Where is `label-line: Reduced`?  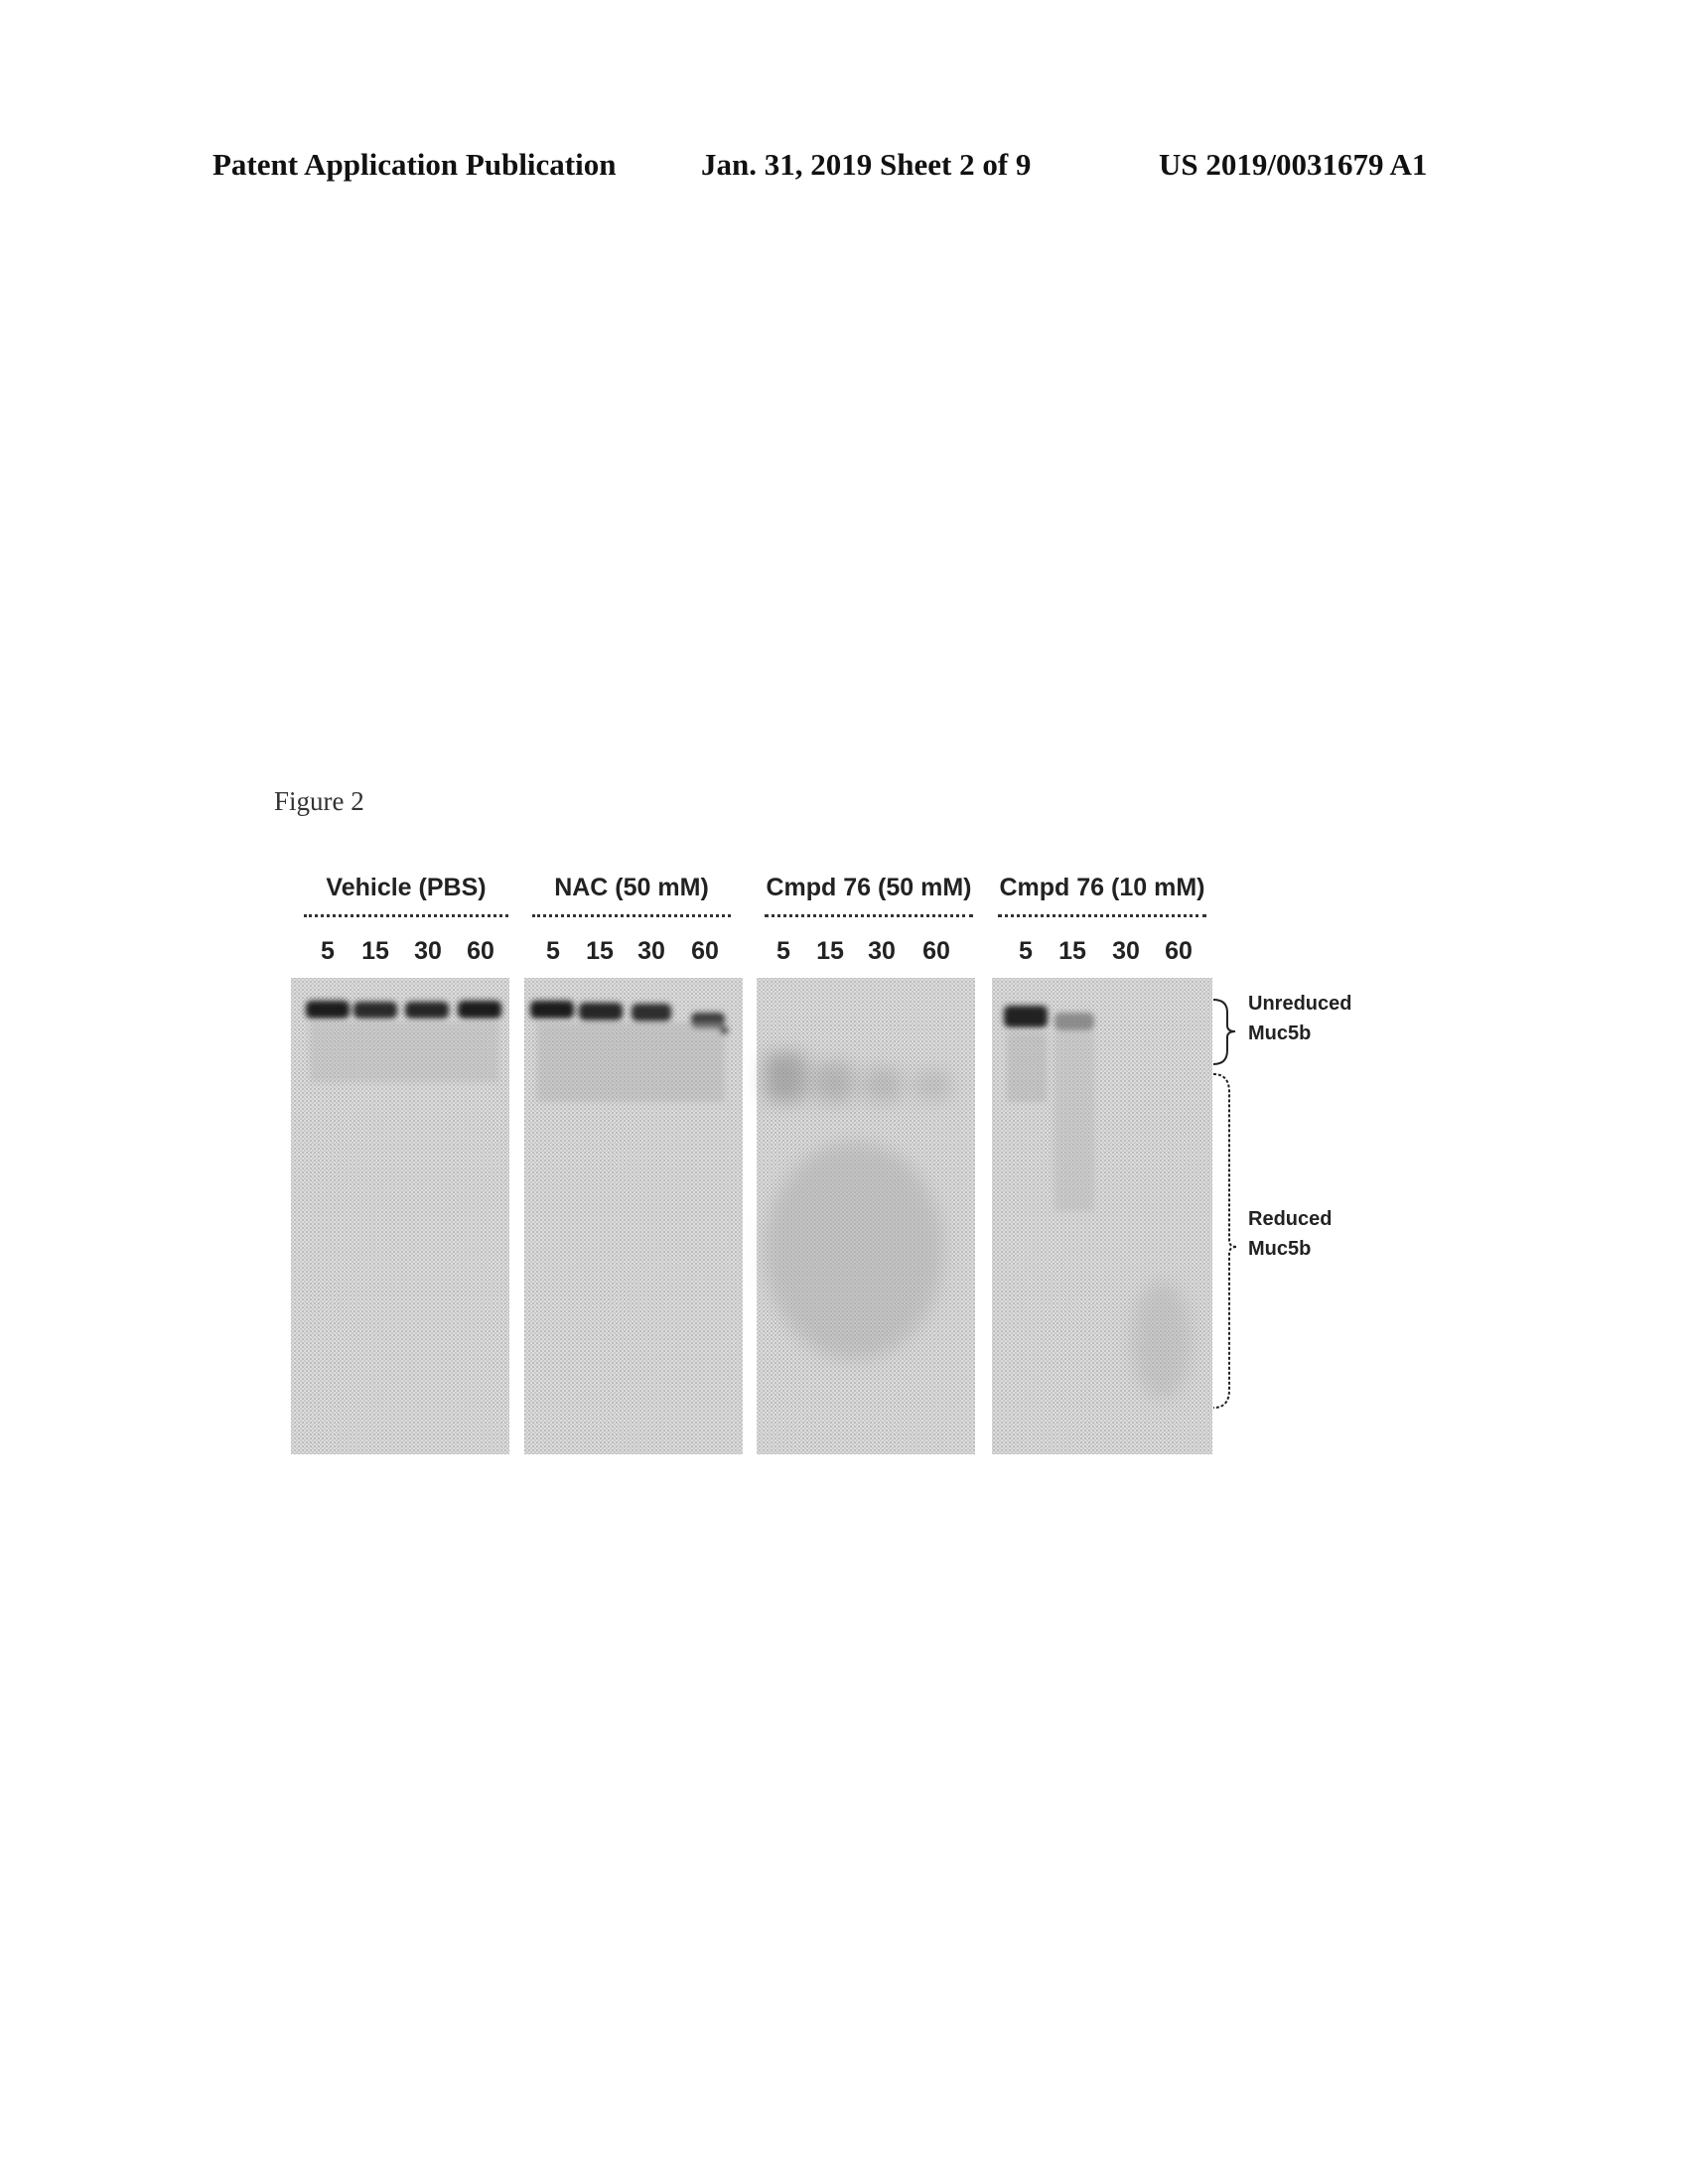 label-line: Reduced is located at coordinates (1290, 1219).